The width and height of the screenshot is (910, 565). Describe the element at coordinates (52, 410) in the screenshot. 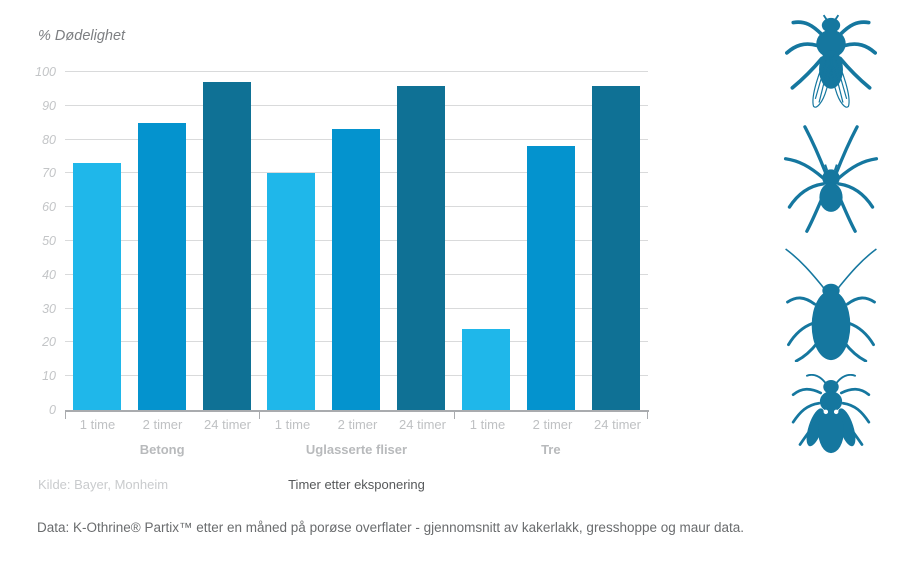

I see `y-tick-label-0: 0` at that location.